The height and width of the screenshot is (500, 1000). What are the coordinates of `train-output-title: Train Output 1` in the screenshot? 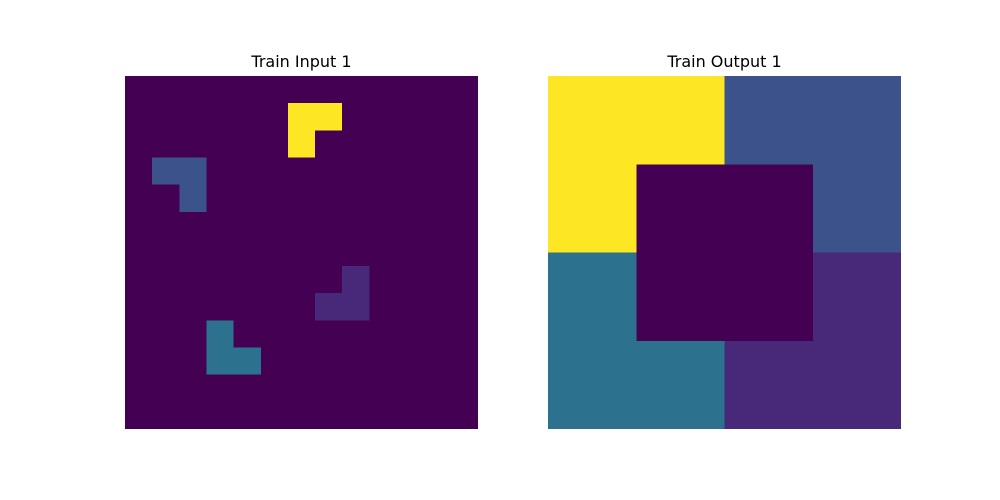 It's located at (724, 61).